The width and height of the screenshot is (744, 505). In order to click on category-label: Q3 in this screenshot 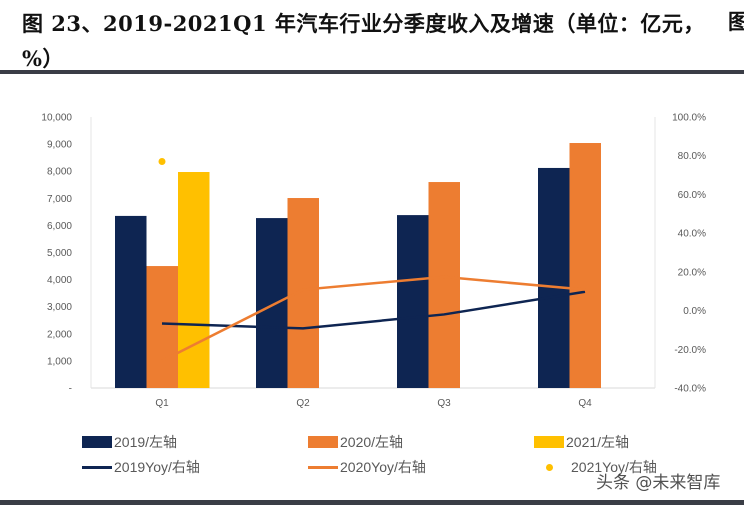, I will do `click(444, 403)`.